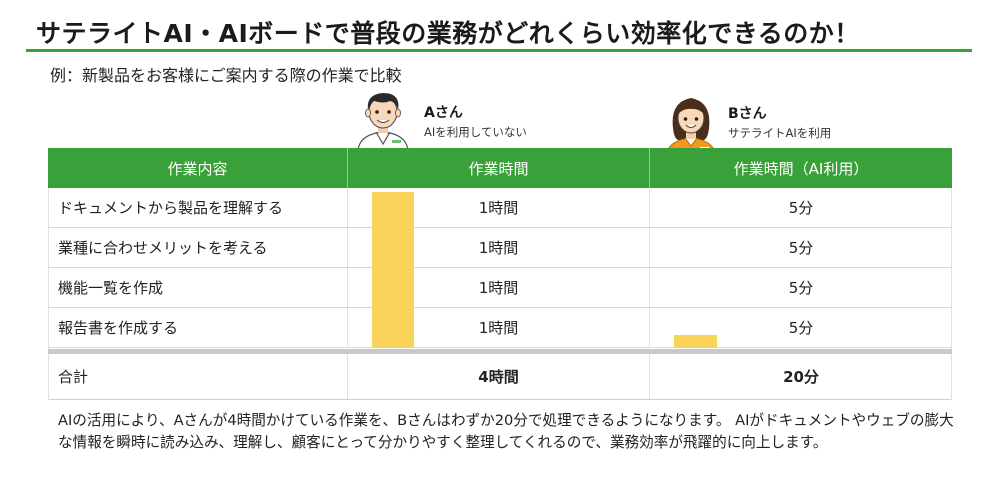 The height and width of the screenshot is (490, 1000). What do you see at coordinates (393, 270) in the screenshot?
I see `time-bar-a` at bounding box center [393, 270].